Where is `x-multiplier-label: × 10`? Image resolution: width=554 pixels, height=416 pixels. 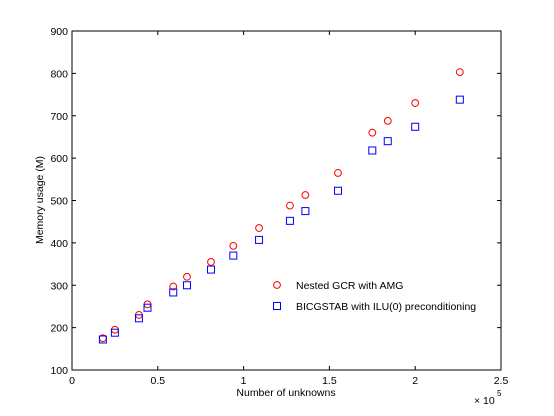
x-multiplier-label: × 10 is located at coordinates (484, 401).